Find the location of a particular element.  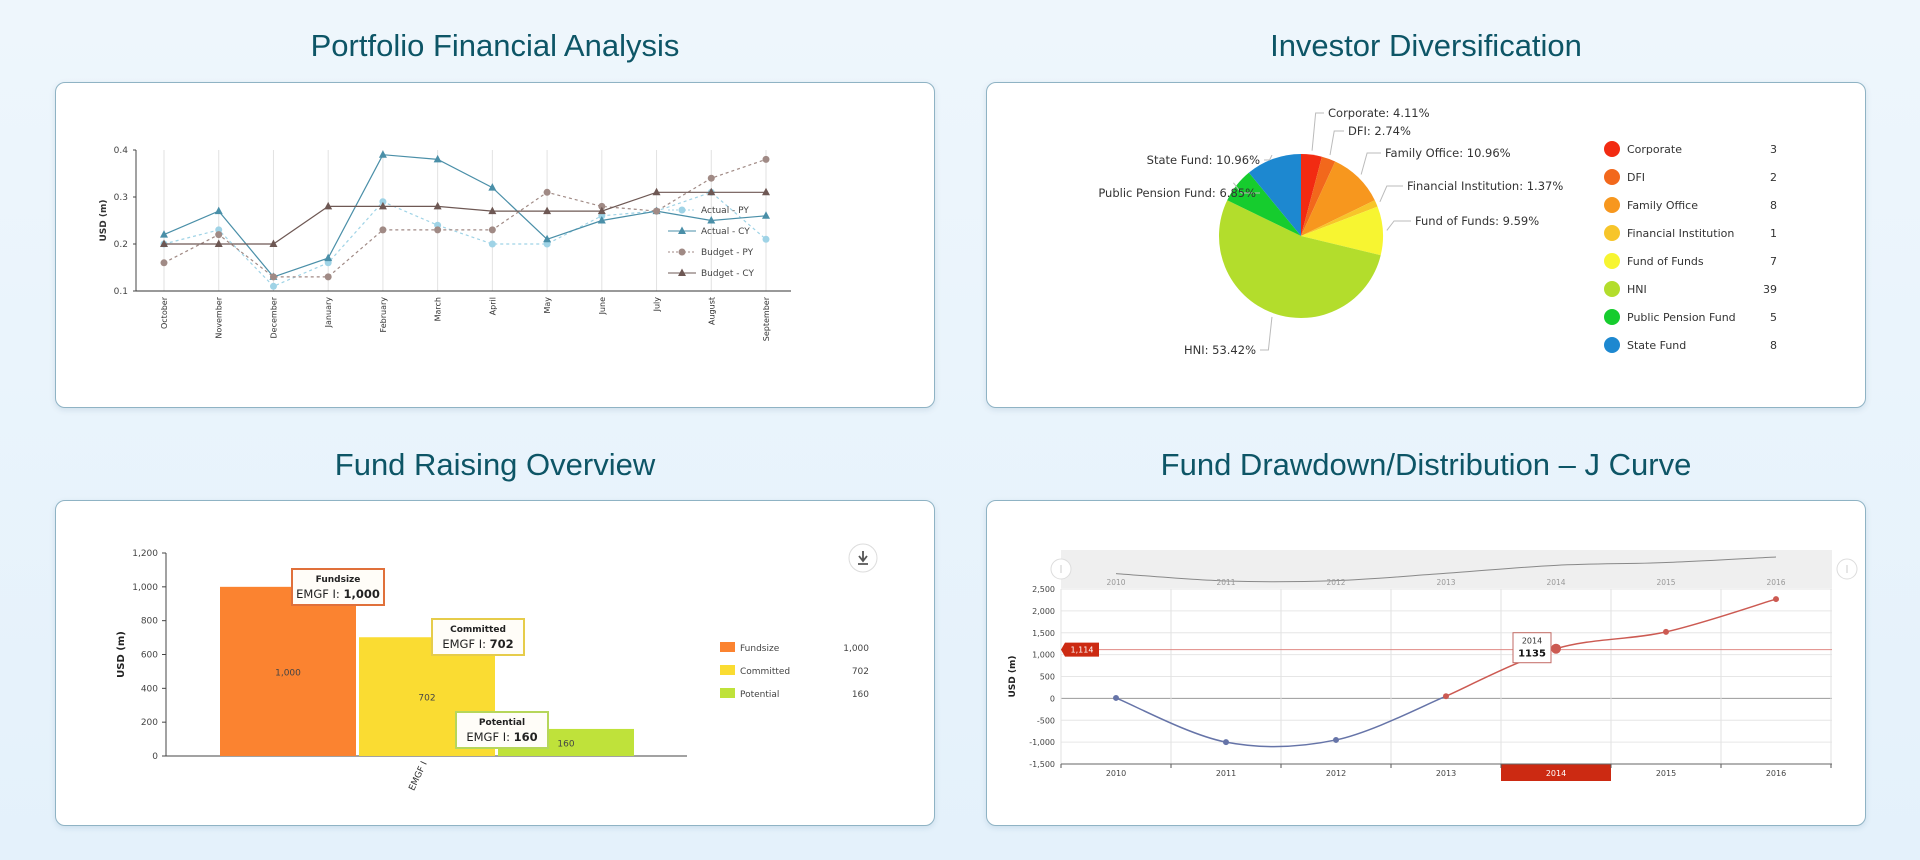

y-tick-label: 0.1 is located at coordinates (121, 292).